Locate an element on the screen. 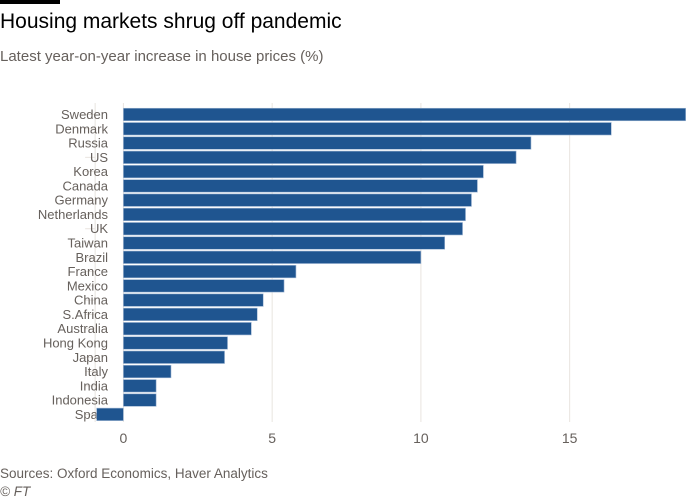 The width and height of the screenshot is (700, 500). category-label: Denmark is located at coordinates (81, 128).